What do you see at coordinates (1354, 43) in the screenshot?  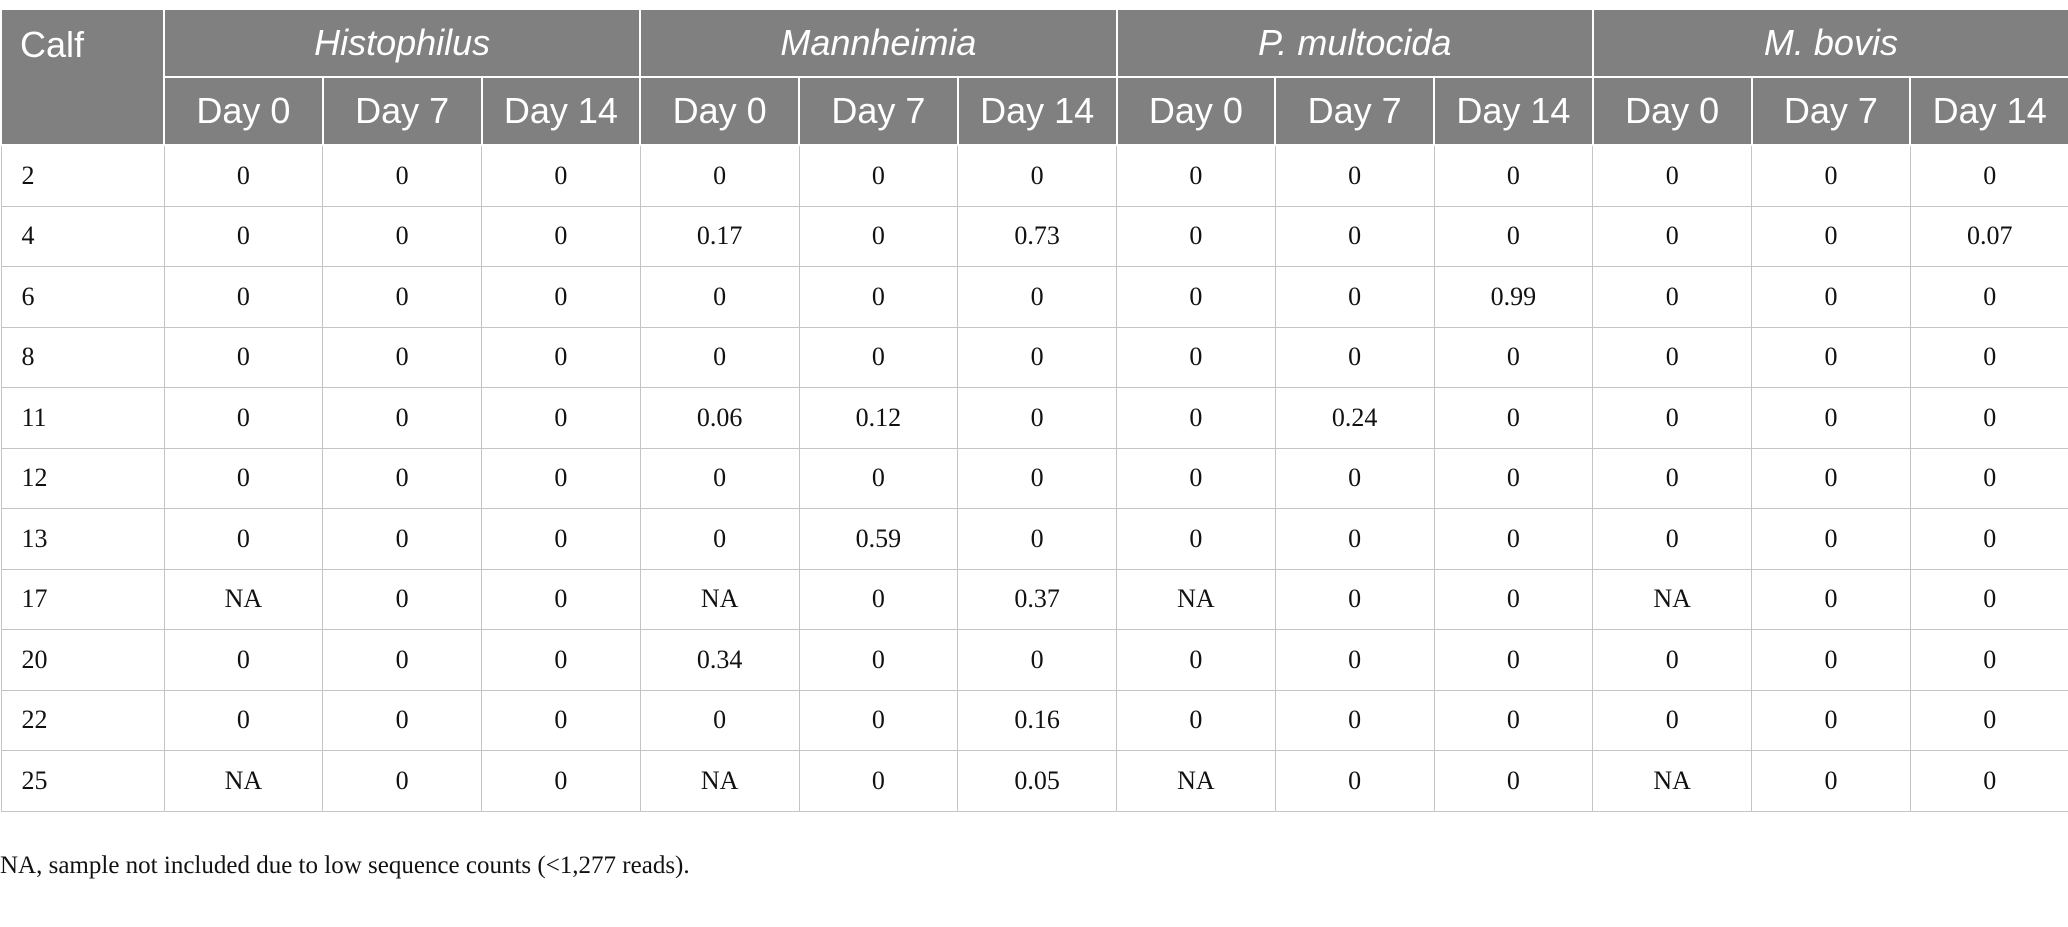 I see `group-header-p-multocida: P. multocida` at bounding box center [1354, 43].